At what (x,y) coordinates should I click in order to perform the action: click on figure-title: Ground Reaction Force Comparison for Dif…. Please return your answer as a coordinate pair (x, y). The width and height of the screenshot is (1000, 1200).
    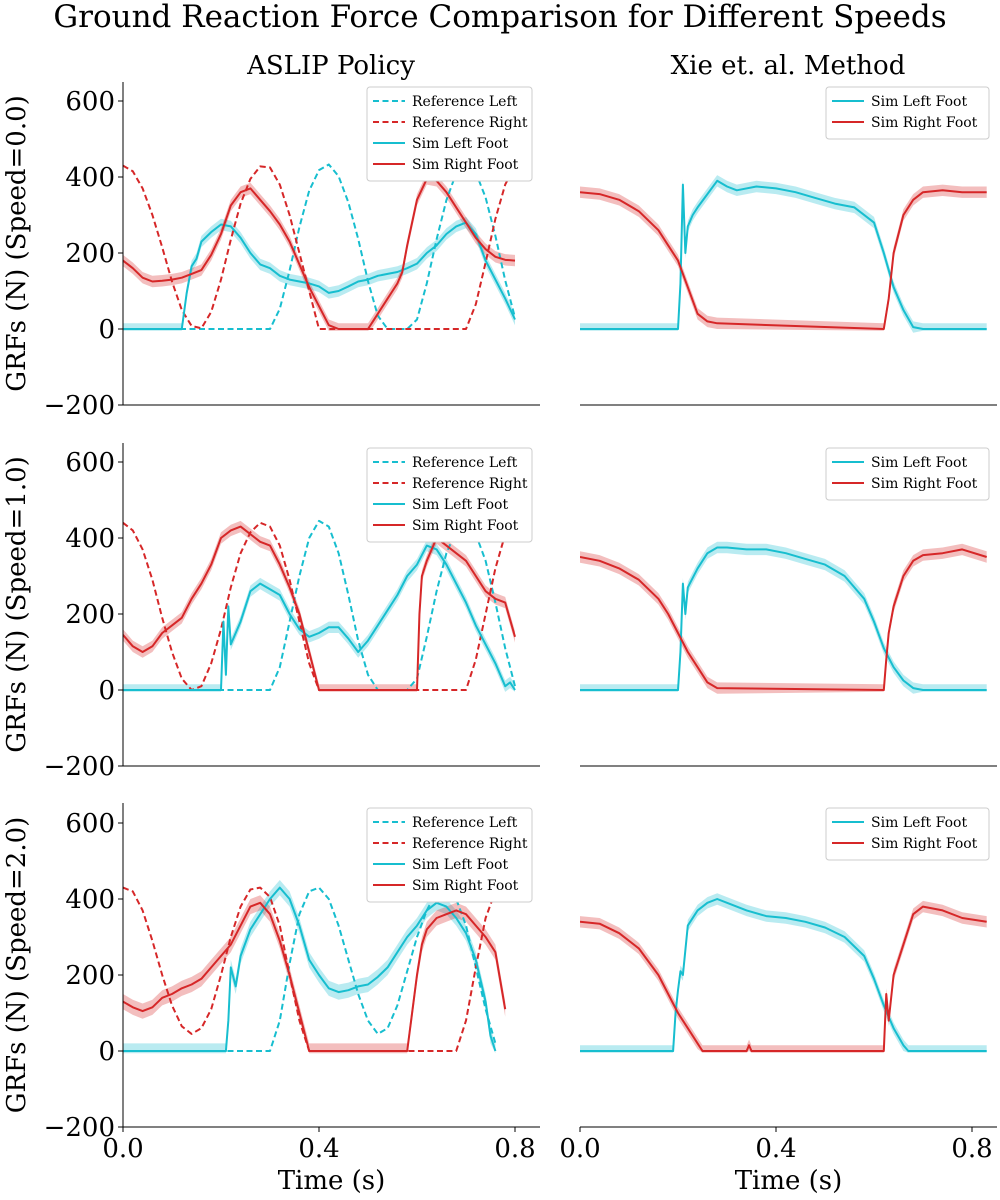
    Looking at the image, I should click on (499, 17).